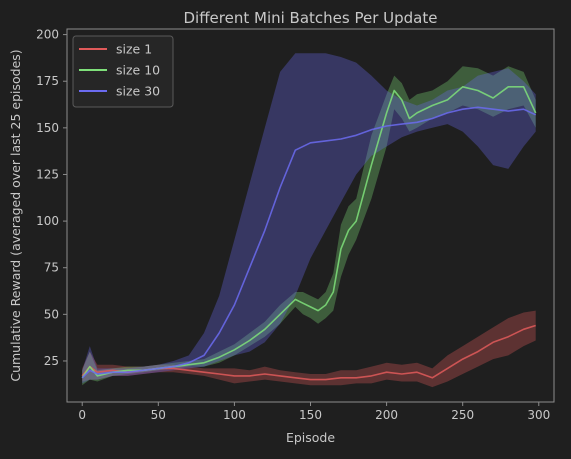  I want to click on x-axis: 0 50 100 150 200 250 300, so click(314, 412).